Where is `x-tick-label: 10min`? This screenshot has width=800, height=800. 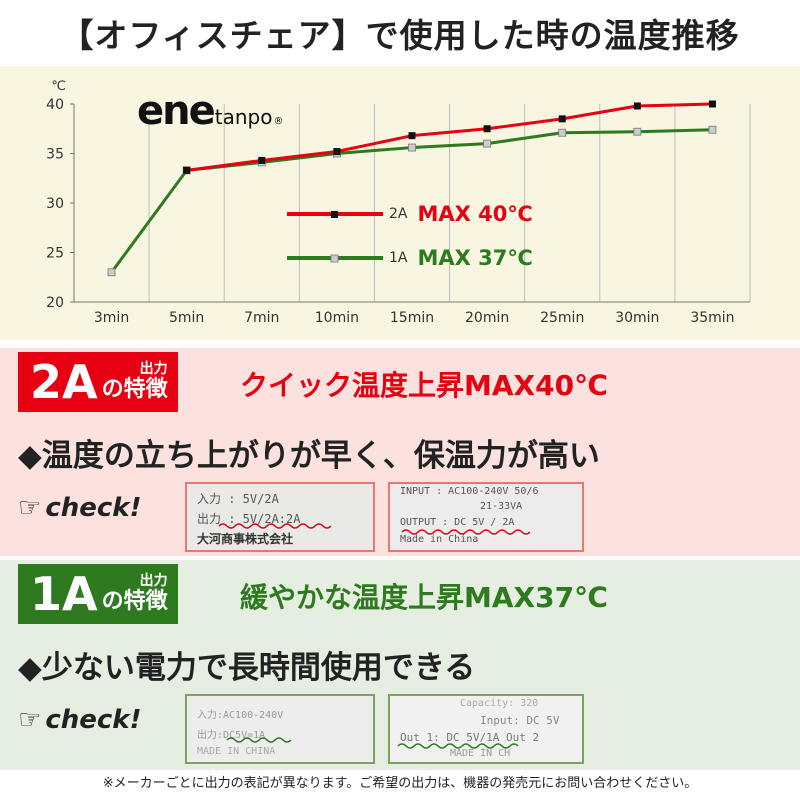 x-tick-label: 10min is located at coordinates (337, 318).